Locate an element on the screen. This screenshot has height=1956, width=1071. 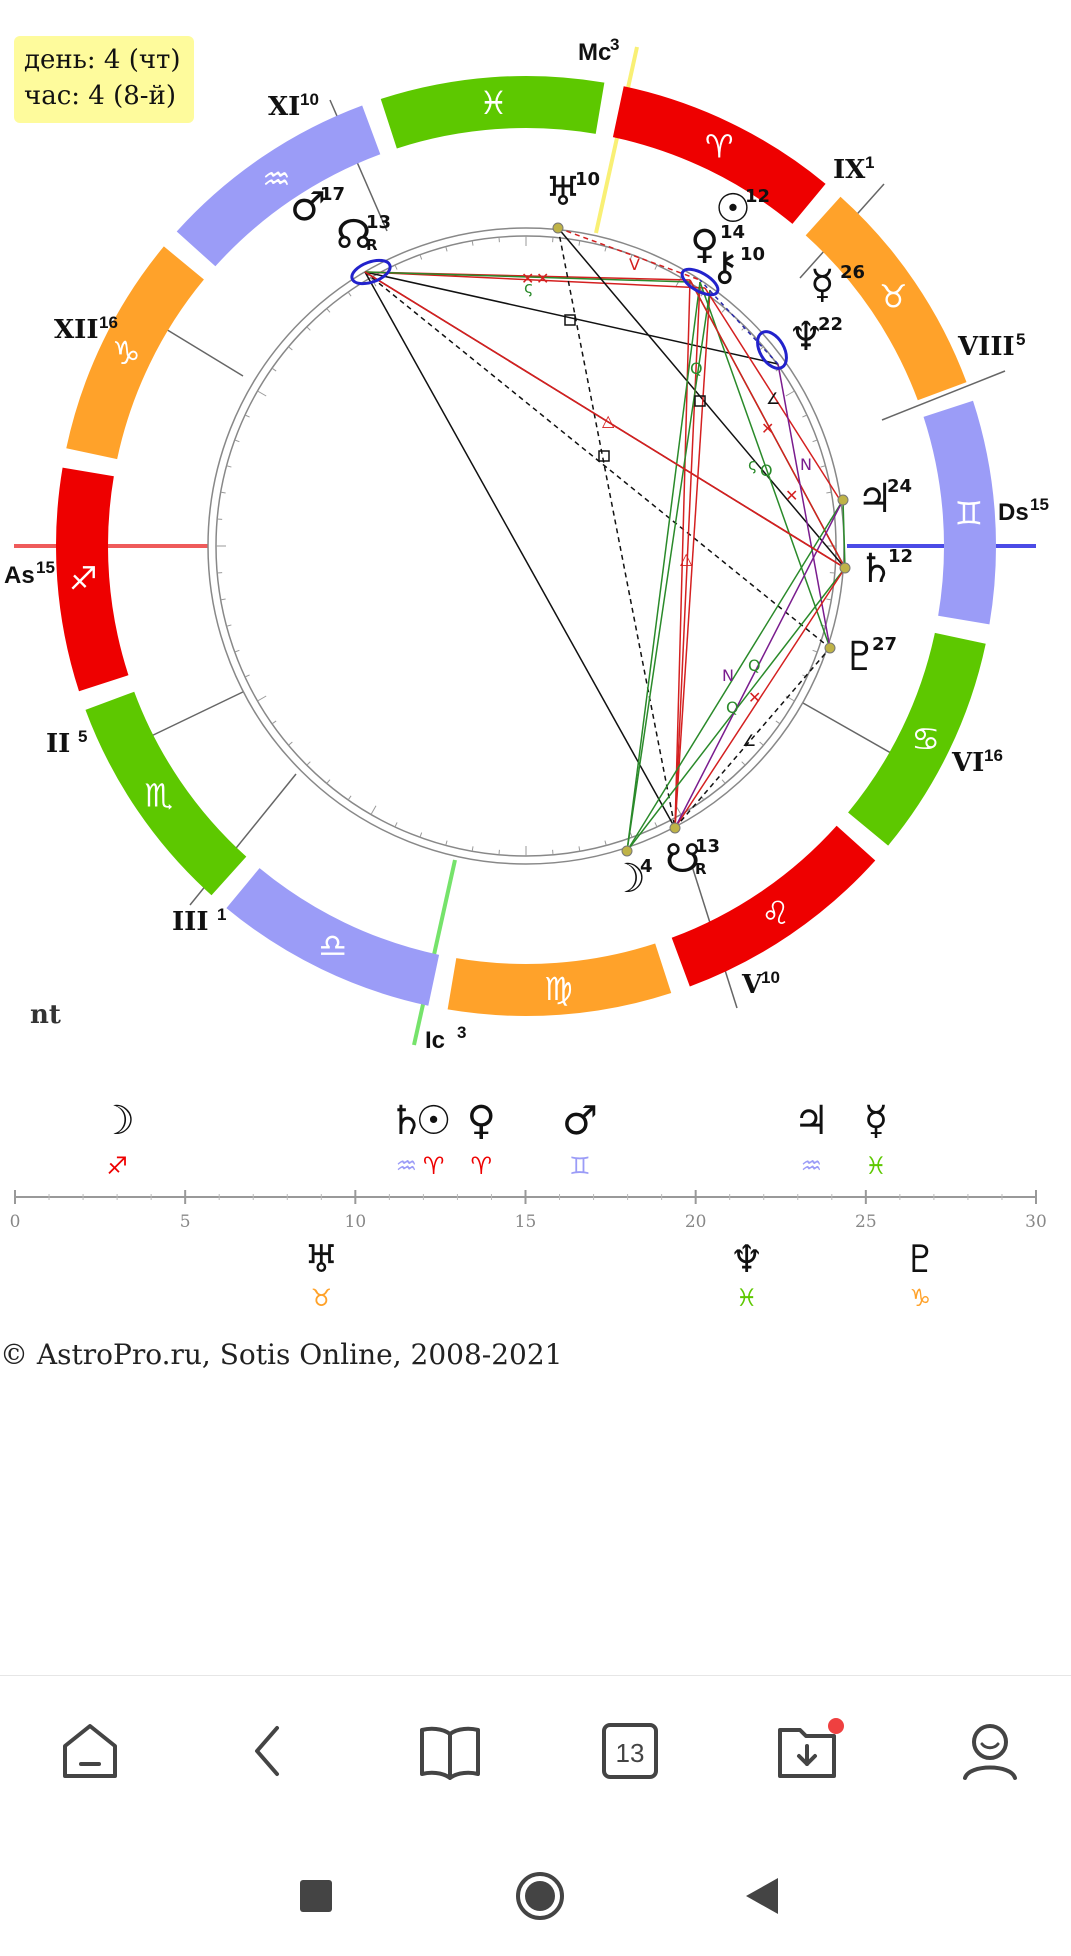
svg-text: II is located at coordinates (58, 744).